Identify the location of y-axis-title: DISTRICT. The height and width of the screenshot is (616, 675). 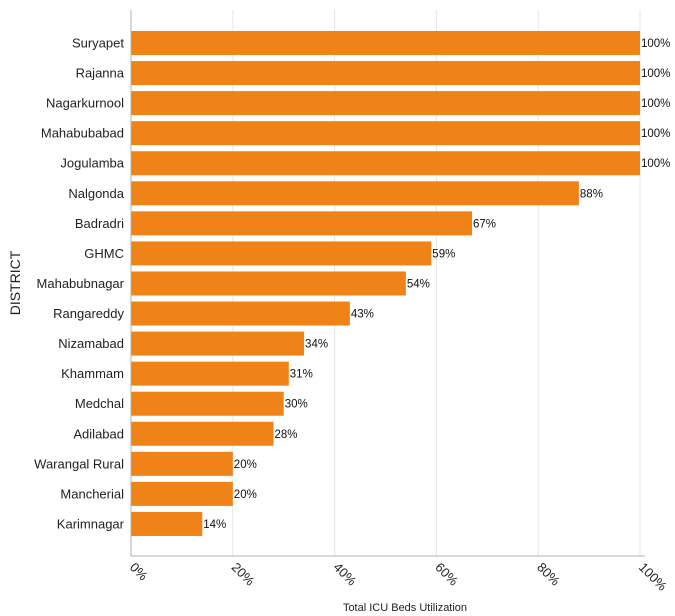
(15, 282).